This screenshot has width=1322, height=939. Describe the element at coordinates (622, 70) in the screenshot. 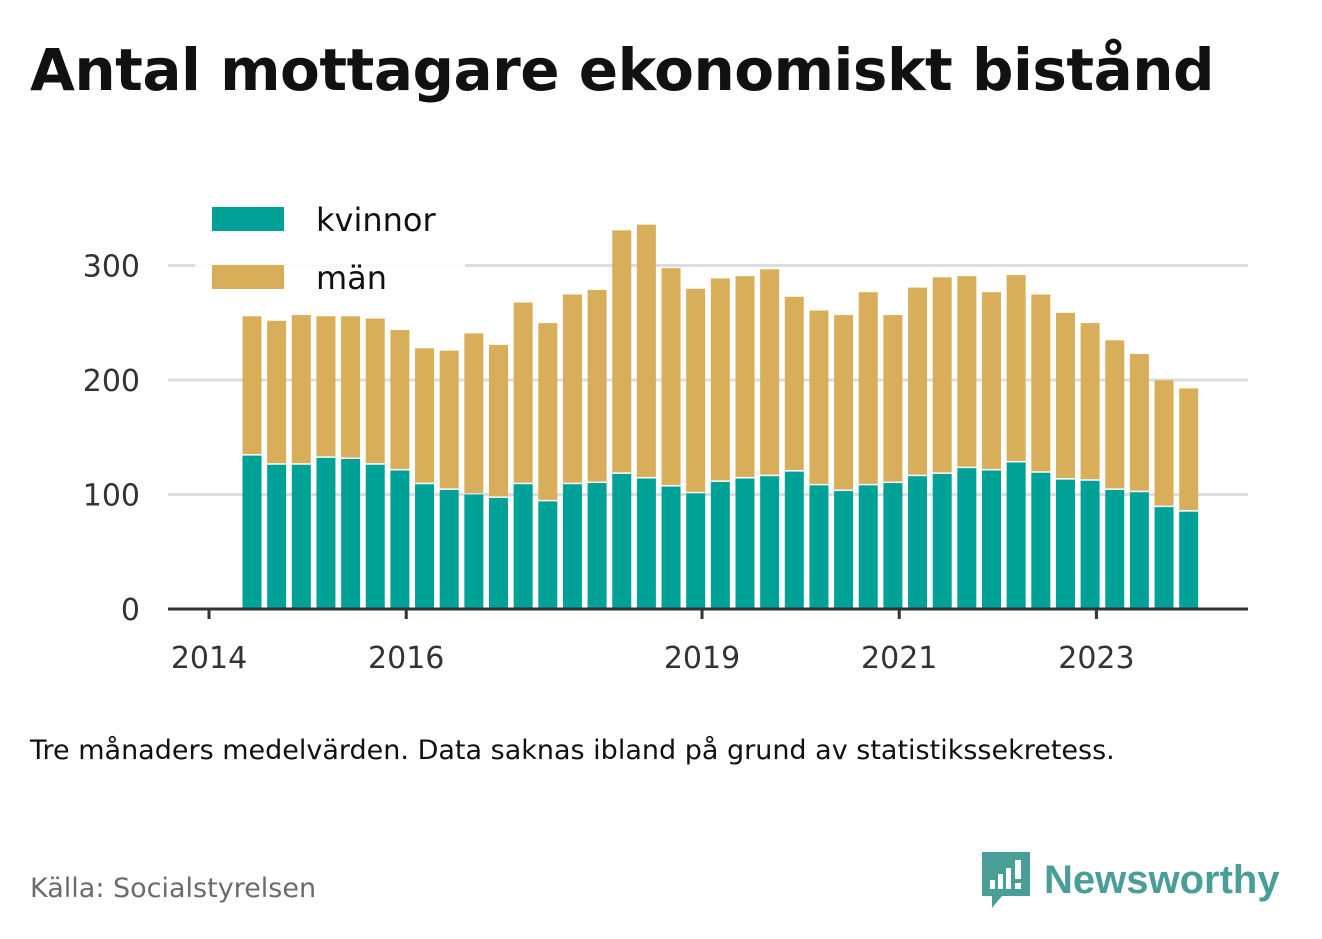

I see `chart-title: Antal mottagare ekonomiskt bistånd` at that location.